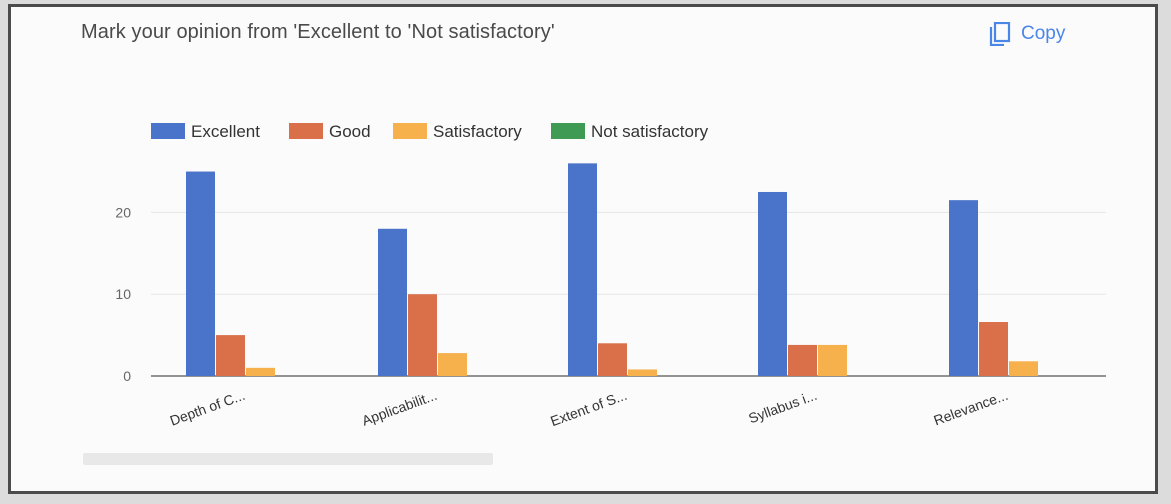 The width and height of the screenshot is (1171, 504). I want to click on bar: Satisfactory: 1.8, so click(1023, 368).